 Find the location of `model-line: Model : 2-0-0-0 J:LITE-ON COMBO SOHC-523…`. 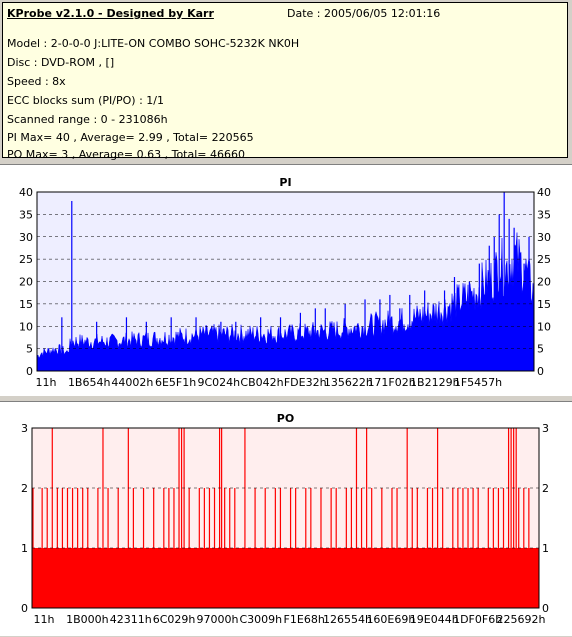

model-line: Model : 2-0-0-0 J:LITE-ON COMBO SOHC-523… is located at coordinates (153, 43).